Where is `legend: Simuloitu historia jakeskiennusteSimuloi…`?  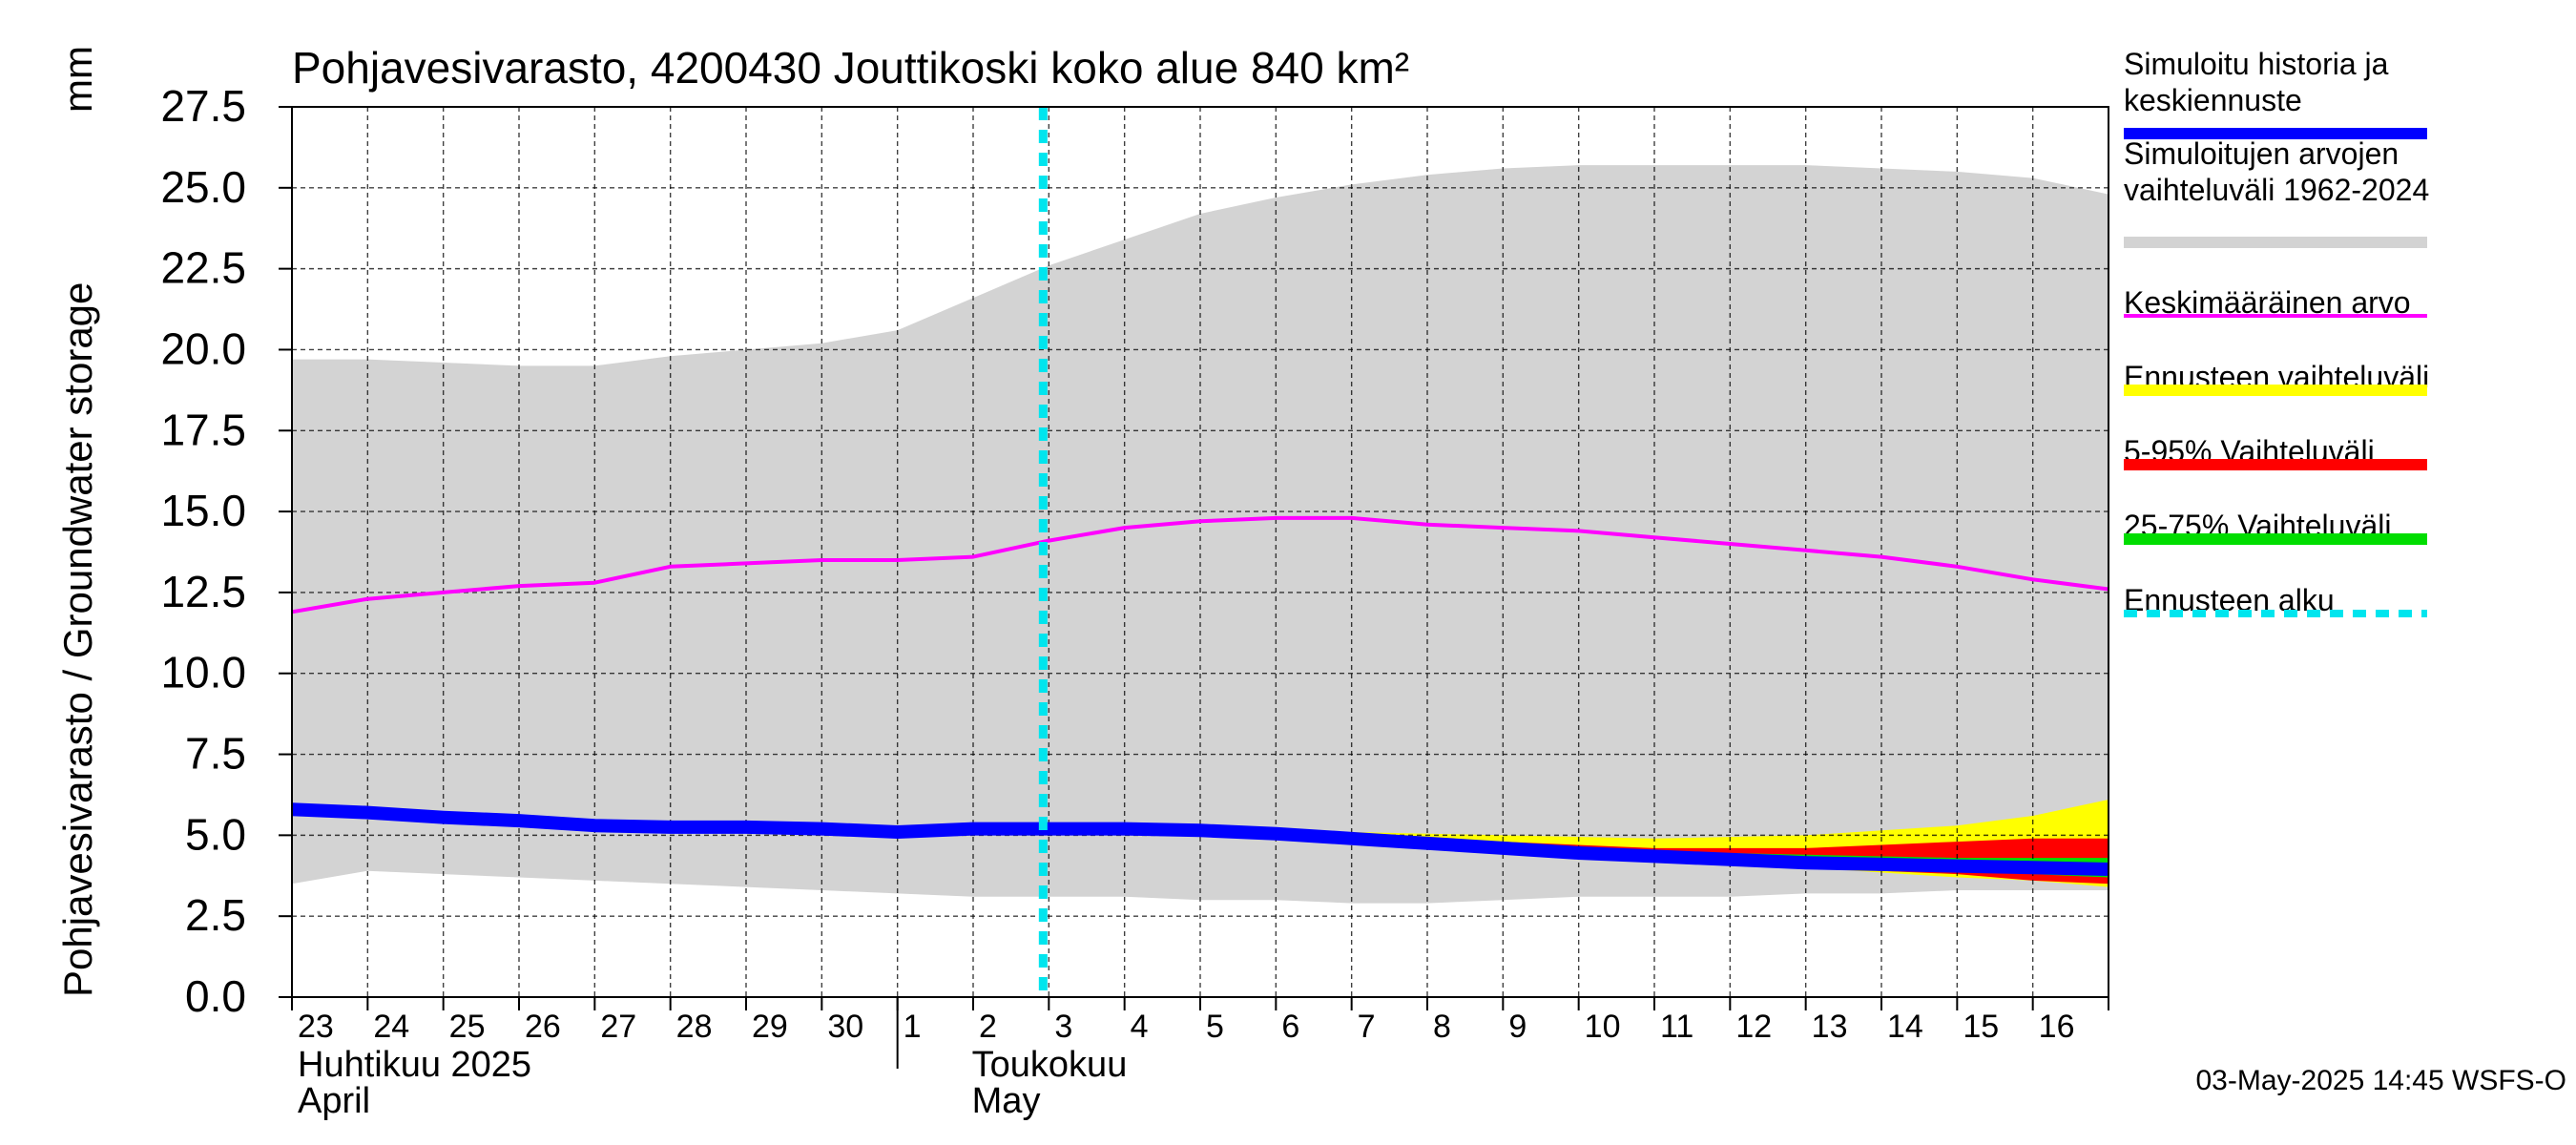 legend: Simuloitu historia jakeskiennusteSimuloi… is located at coordinates (2276, 332).